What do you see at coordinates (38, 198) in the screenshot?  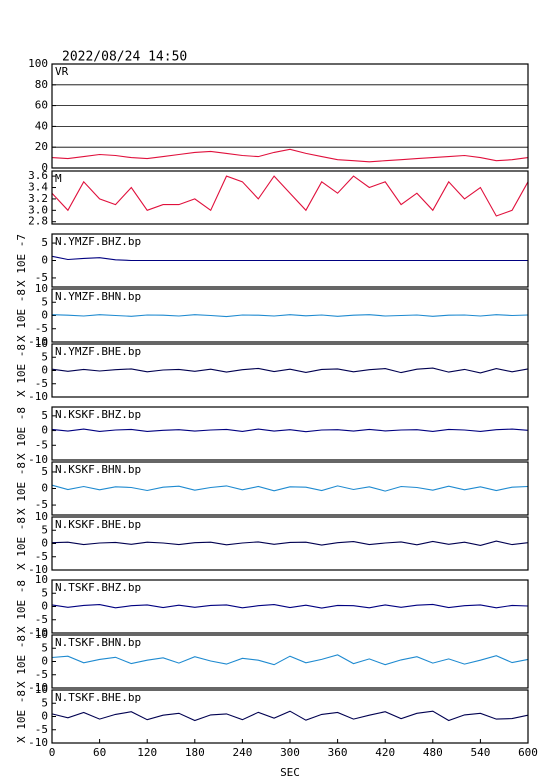 I see `y-tick-label: 3.2` at bounding box center [38, 198].